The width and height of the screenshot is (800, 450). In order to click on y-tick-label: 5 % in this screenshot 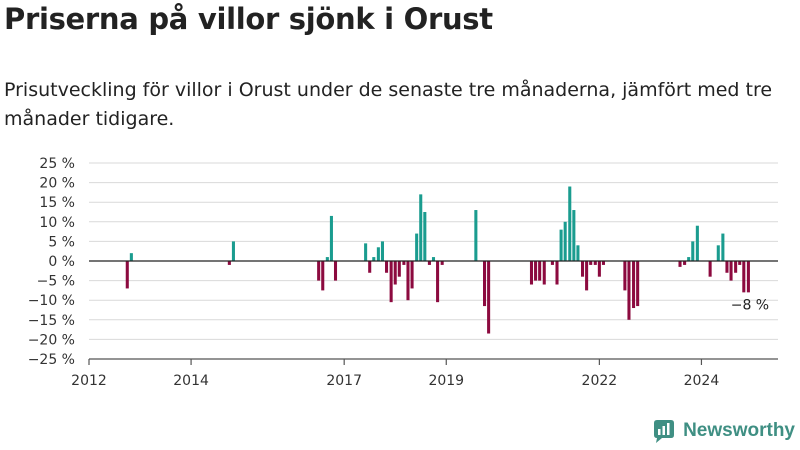, I will do `click(61, 242)`.